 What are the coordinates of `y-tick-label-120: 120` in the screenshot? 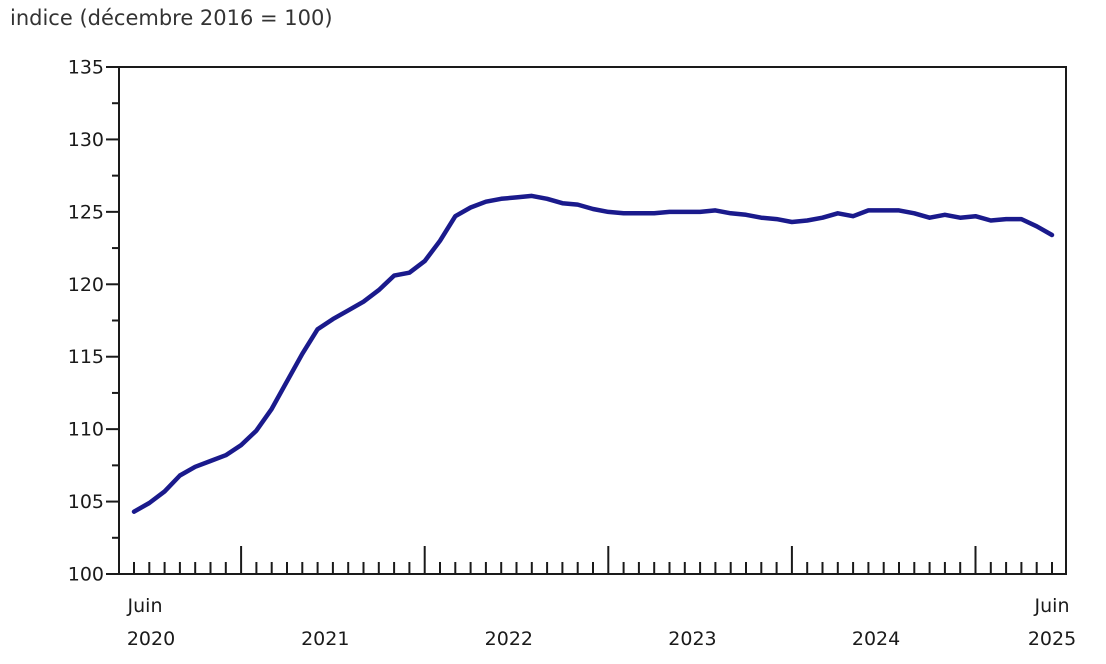 It's located at (86, 285).